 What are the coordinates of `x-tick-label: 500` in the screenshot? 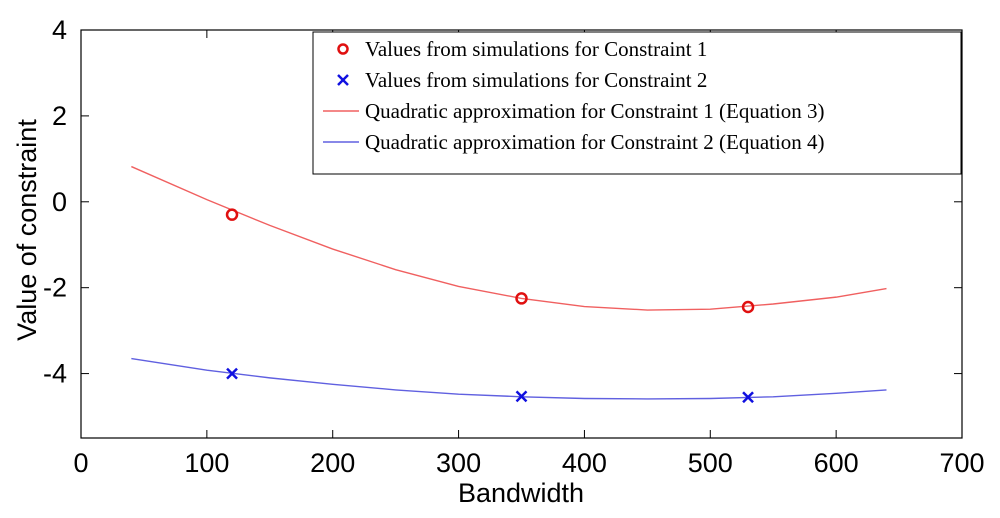 It's located at (710, 463).